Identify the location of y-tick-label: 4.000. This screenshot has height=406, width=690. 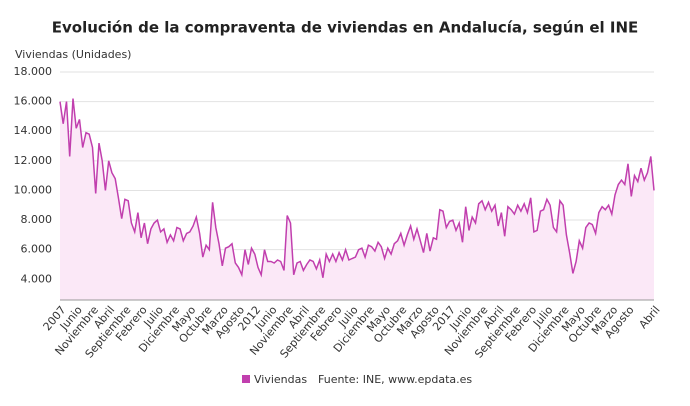
(37, 278).